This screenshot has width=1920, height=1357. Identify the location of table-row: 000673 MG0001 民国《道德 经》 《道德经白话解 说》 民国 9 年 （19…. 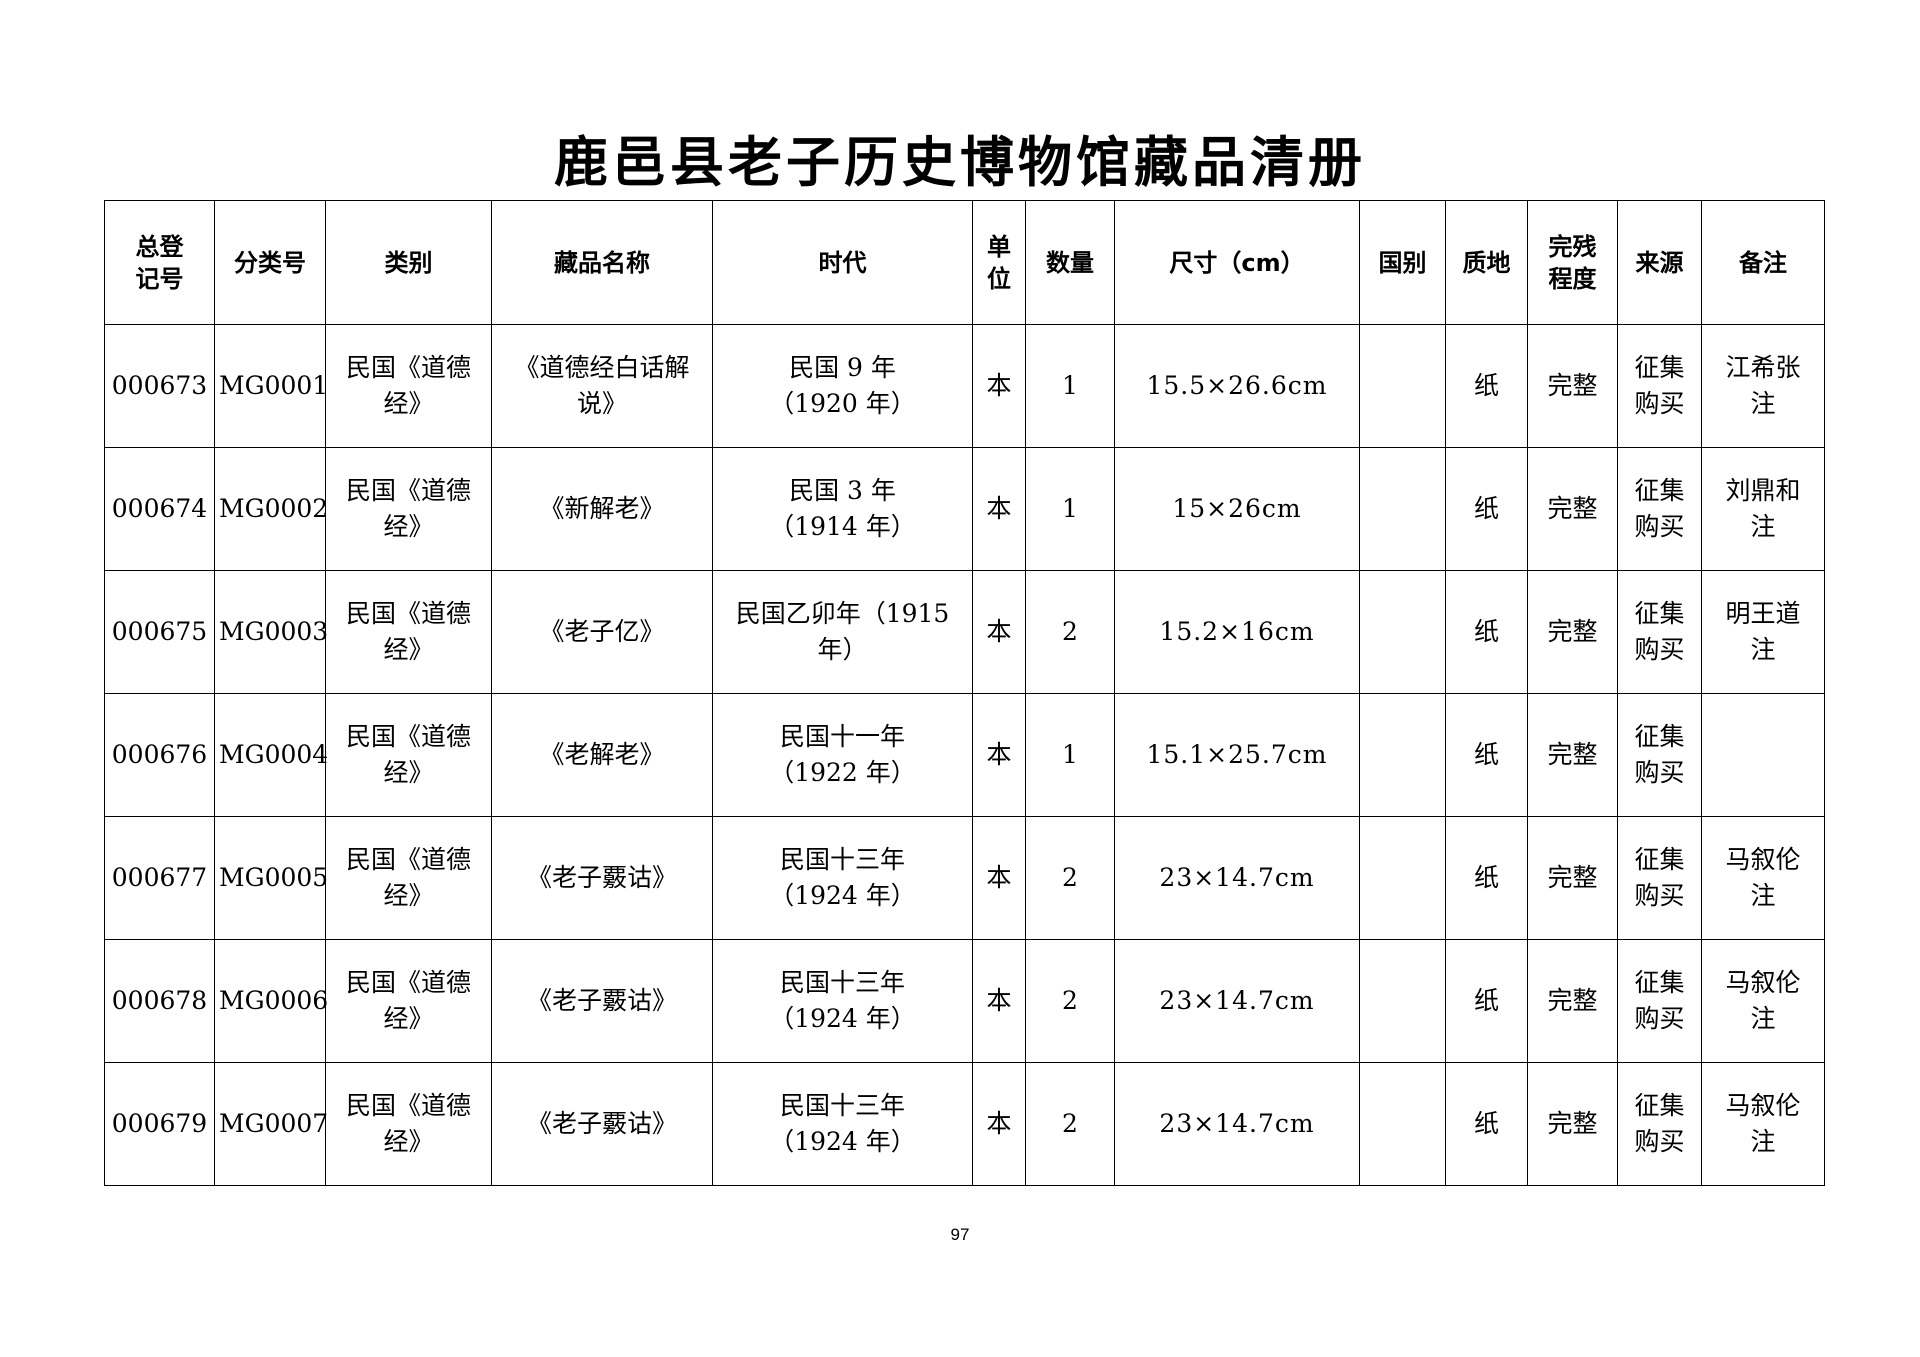
(964, 386).